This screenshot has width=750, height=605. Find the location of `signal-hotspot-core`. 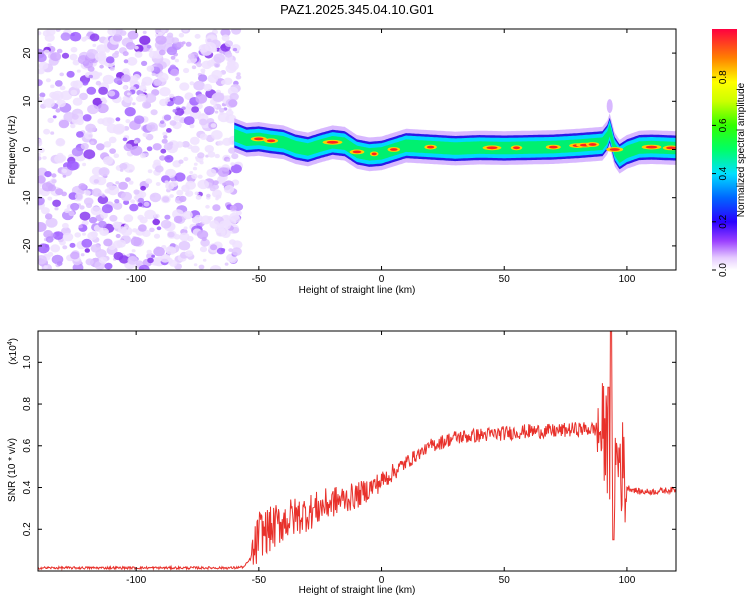

signal-hotspot-core is located at coordinates (671, 148).